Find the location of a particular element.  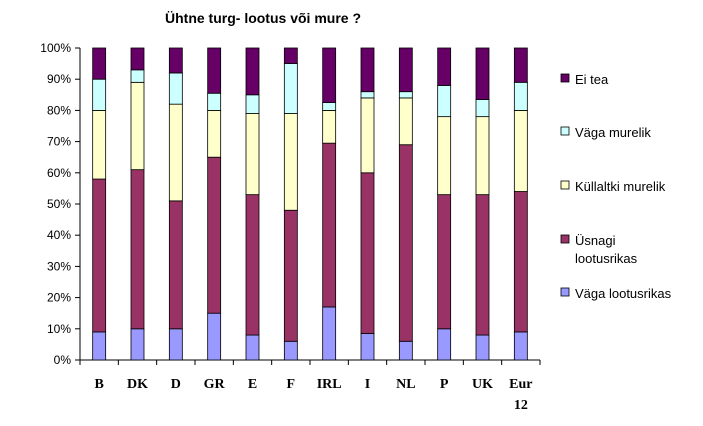

x-tick-label: D is located at coordinates (176, 384).